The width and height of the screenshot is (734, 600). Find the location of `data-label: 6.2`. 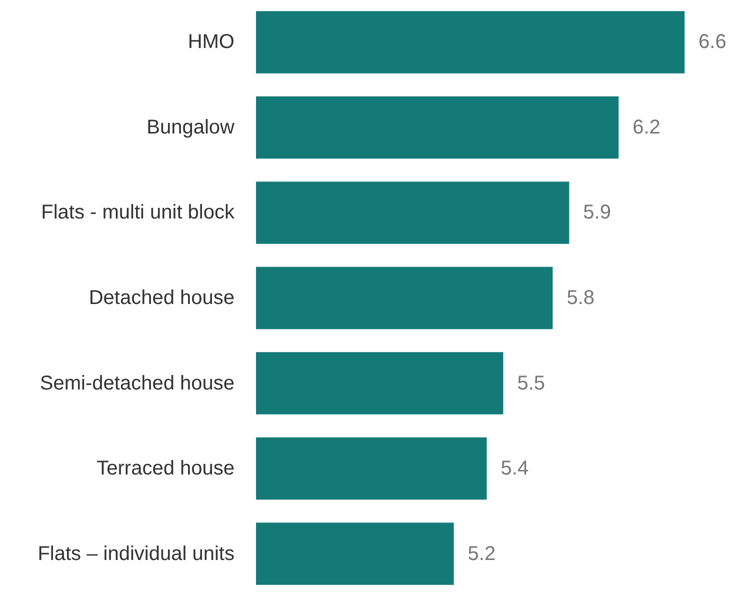

data-label: 6.2 is located at coordinates (646, 127).